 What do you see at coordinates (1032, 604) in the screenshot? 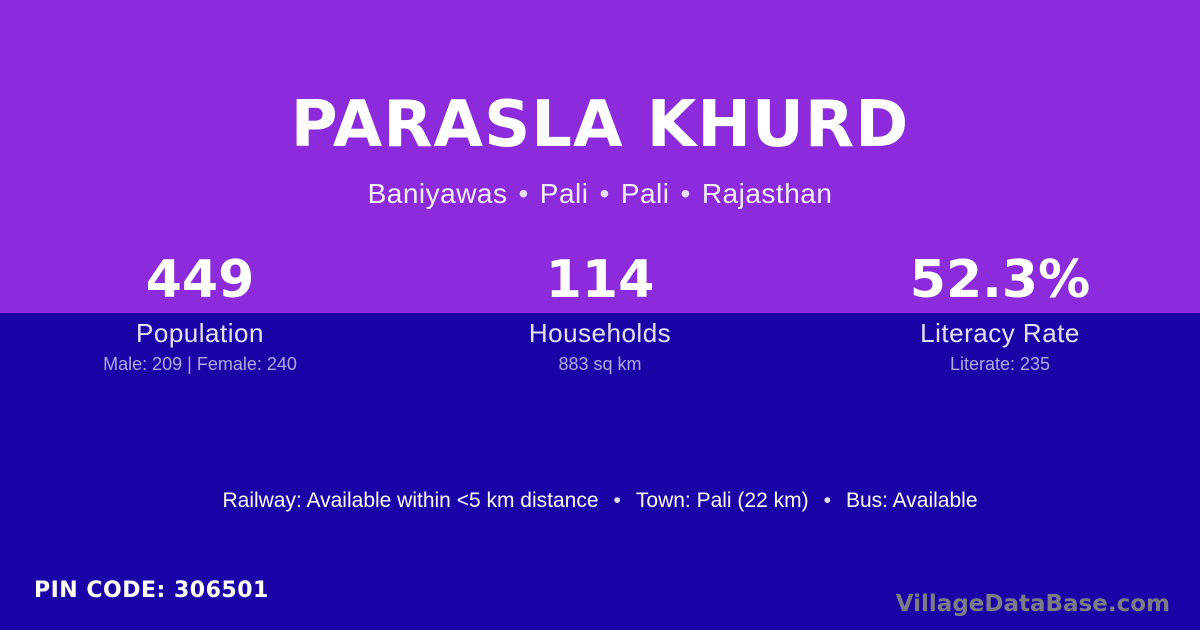
I see `watermark: VillageDataBase.com` at bounding box center [1032, 604].